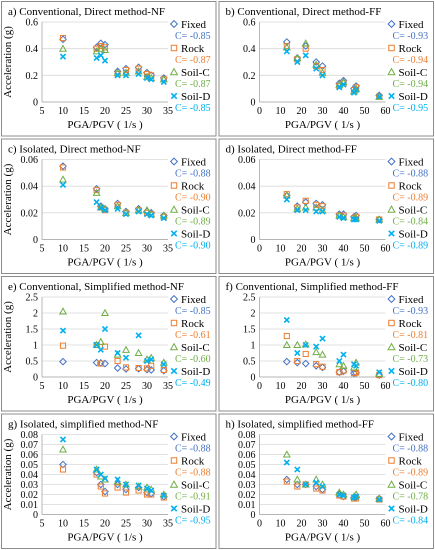 The image size is (435, 550). What do you see at coordinates (413, 235) in the screenshot?
I see `legend-label: Soil-D` at bounding box center [413, 235].